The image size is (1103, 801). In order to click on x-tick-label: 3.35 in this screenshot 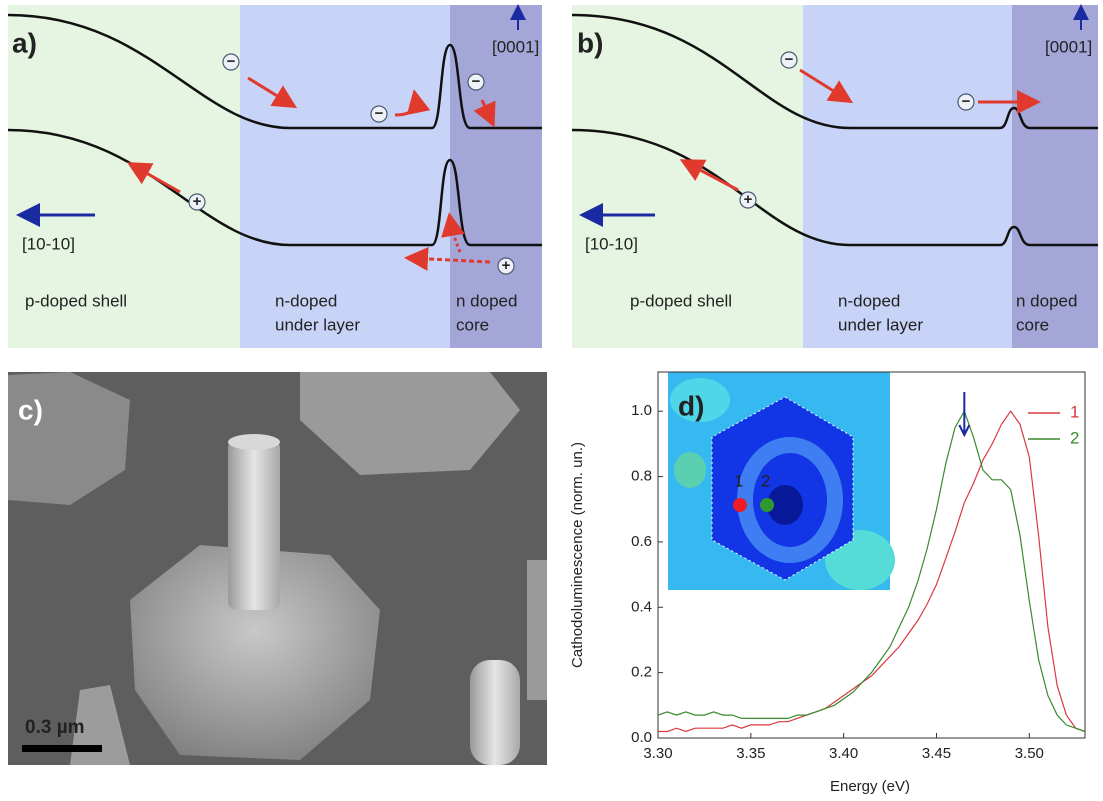, I will do `click(750, 753)`.